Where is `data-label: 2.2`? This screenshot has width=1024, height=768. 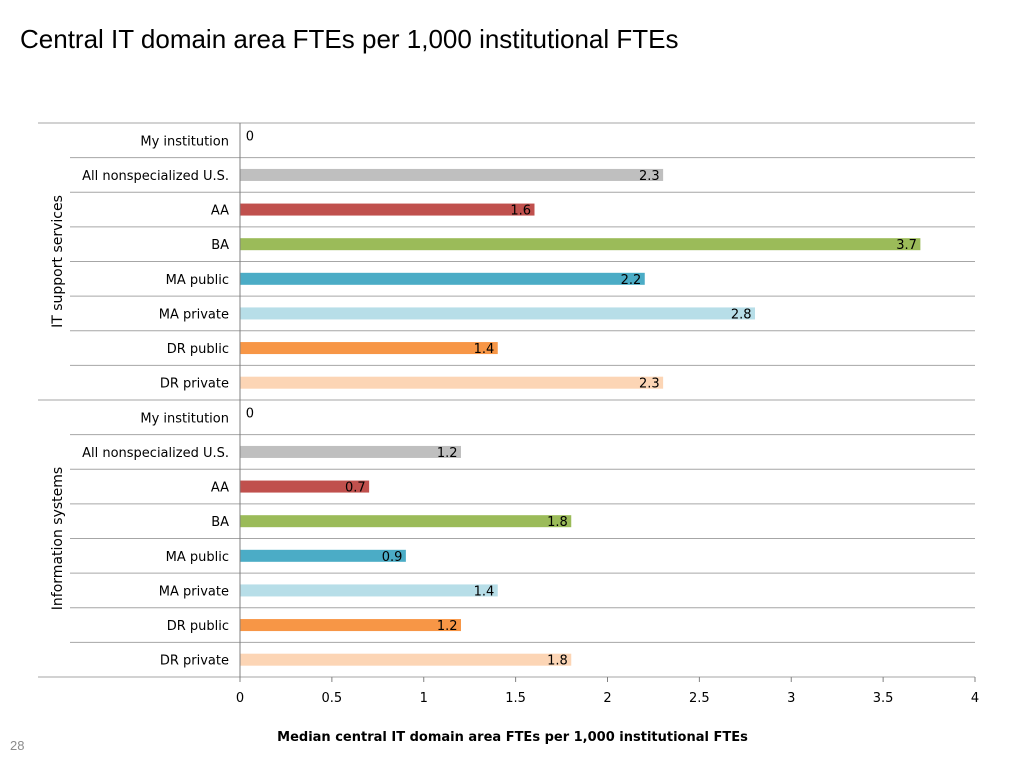
data-label: 2.2 is located at coordinates (631, 280).